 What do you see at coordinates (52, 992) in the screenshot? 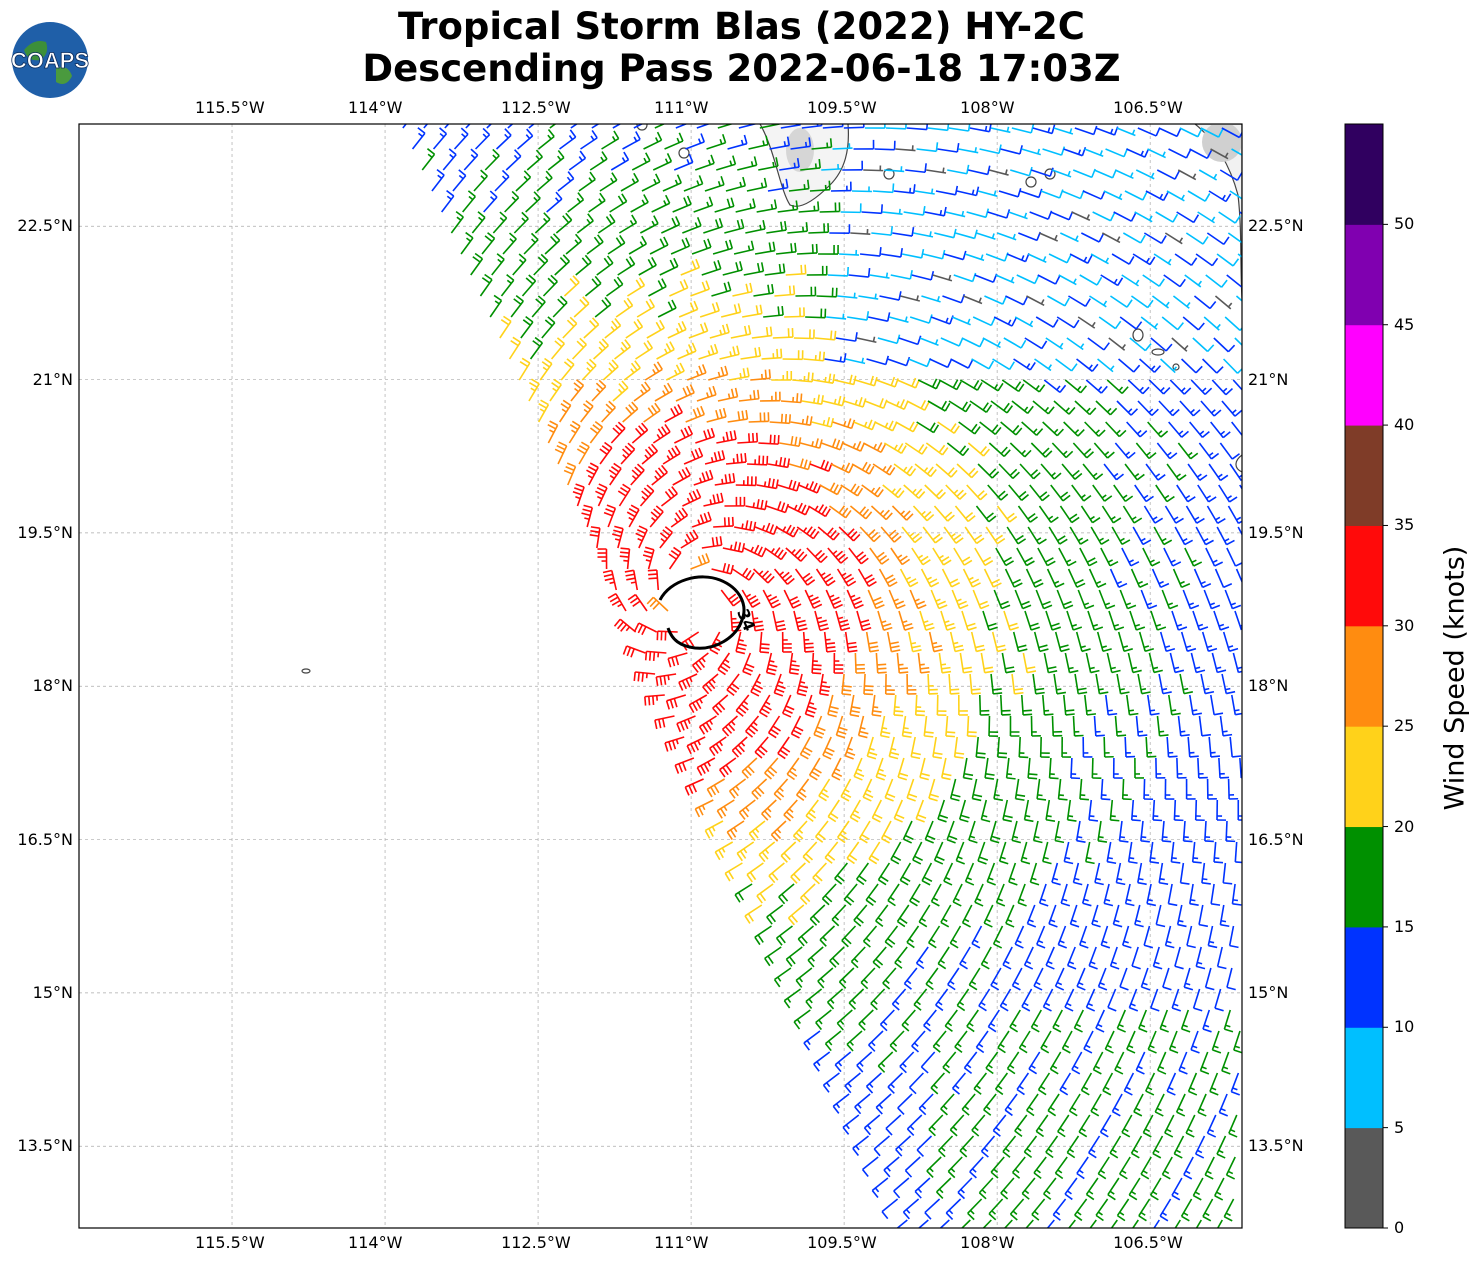
I see `lat-tick-label-left: 15°N` at bounding box center [52, 992].